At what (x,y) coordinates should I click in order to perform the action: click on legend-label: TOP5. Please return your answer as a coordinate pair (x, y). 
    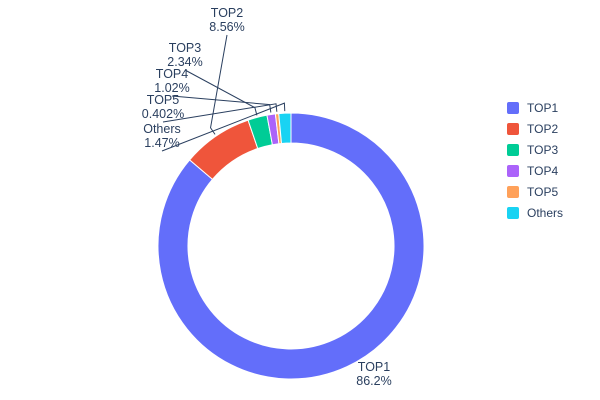
    Looking at the image, I should click on (543, 192).